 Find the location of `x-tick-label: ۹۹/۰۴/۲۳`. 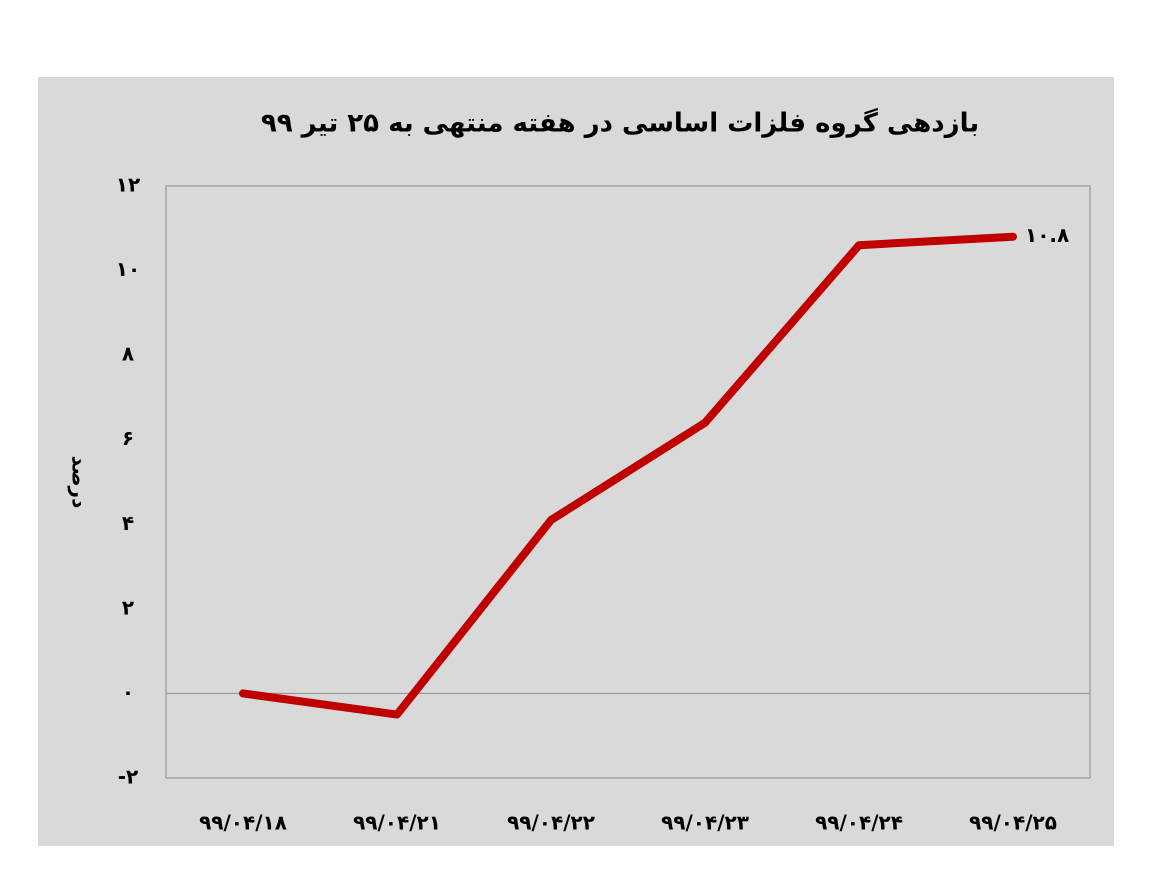

x-tick-label: ۹۹/۰۴/۲۳ is located at coordinates (705, 823).